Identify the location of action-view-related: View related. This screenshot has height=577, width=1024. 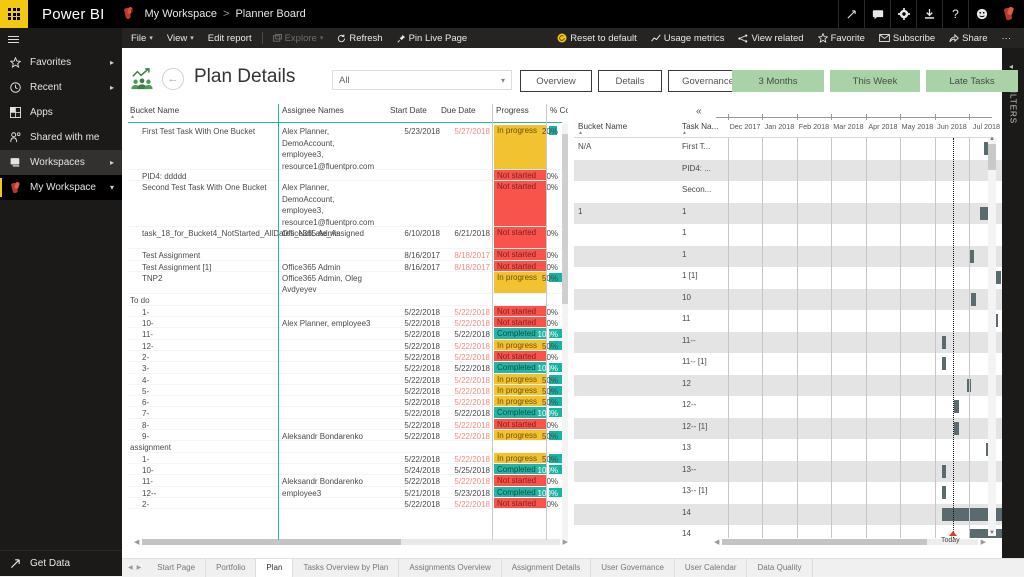
(770, 38).